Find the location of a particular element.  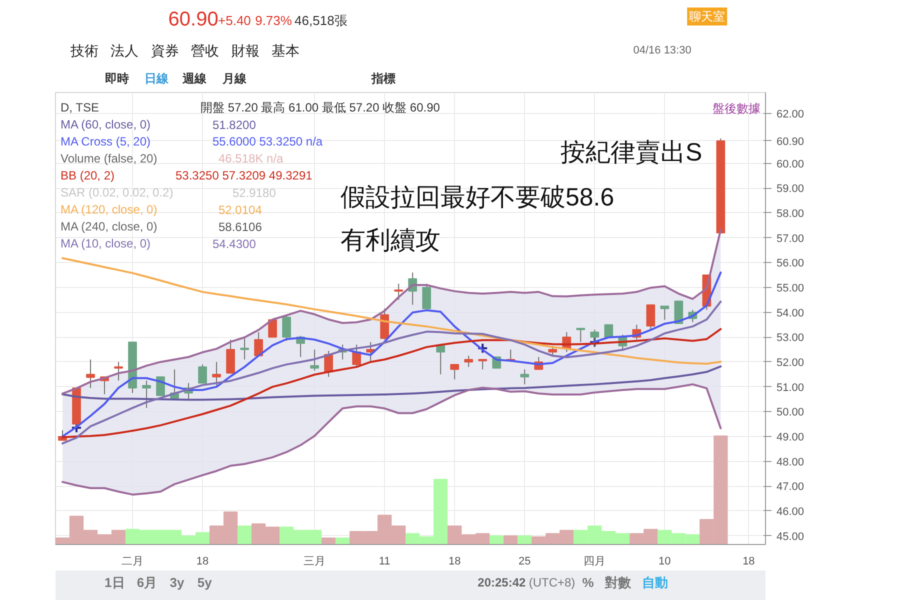

text: 財報 is located at coordinates (245, 50).